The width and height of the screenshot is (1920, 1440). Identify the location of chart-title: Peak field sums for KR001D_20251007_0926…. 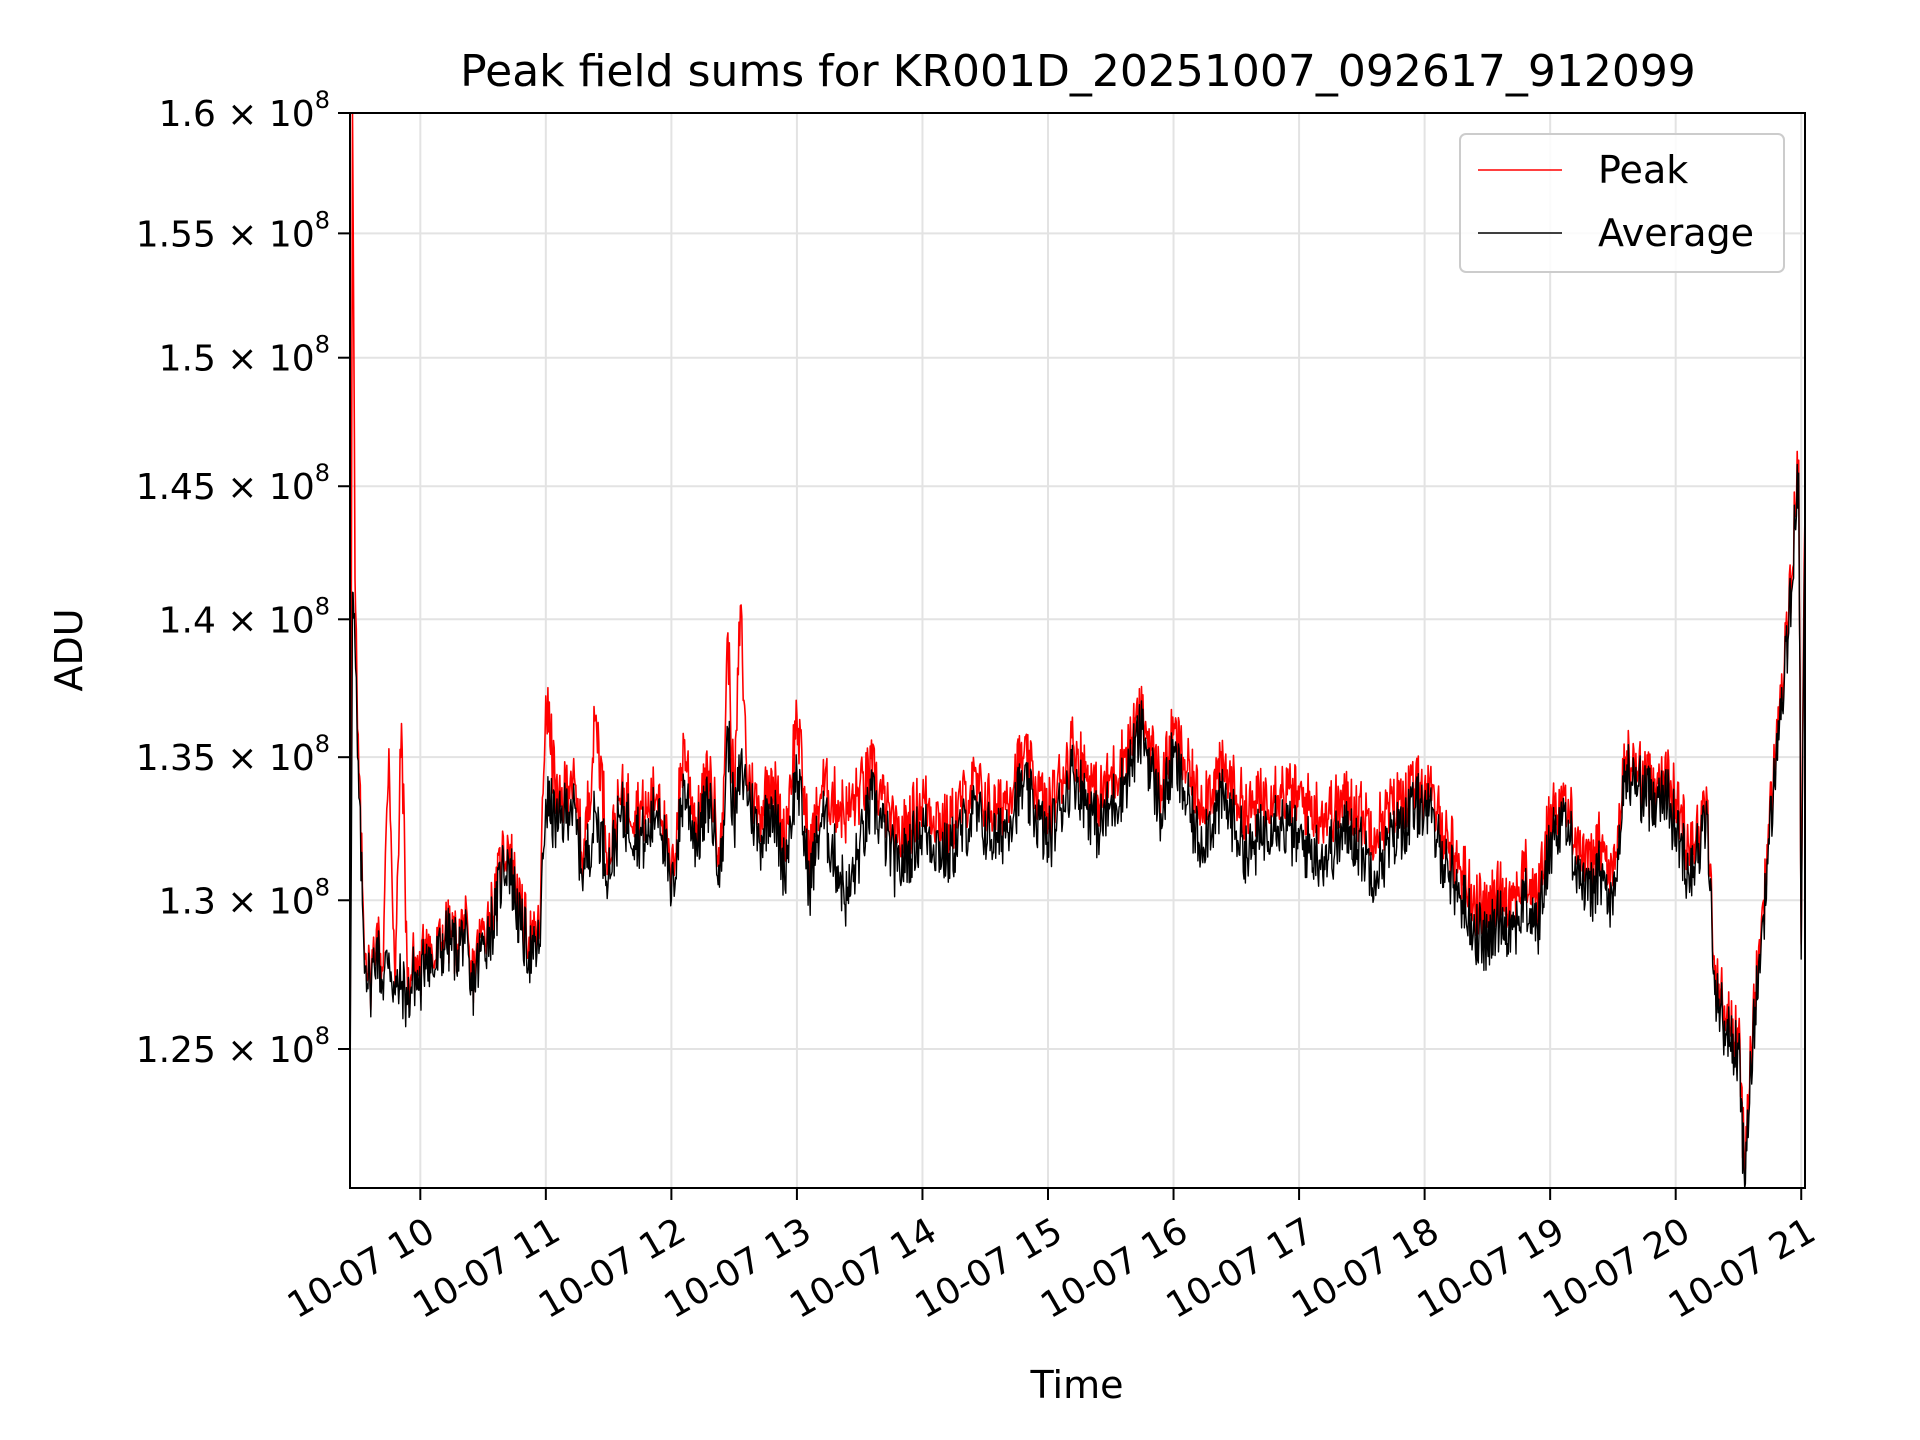
(1078, 71).